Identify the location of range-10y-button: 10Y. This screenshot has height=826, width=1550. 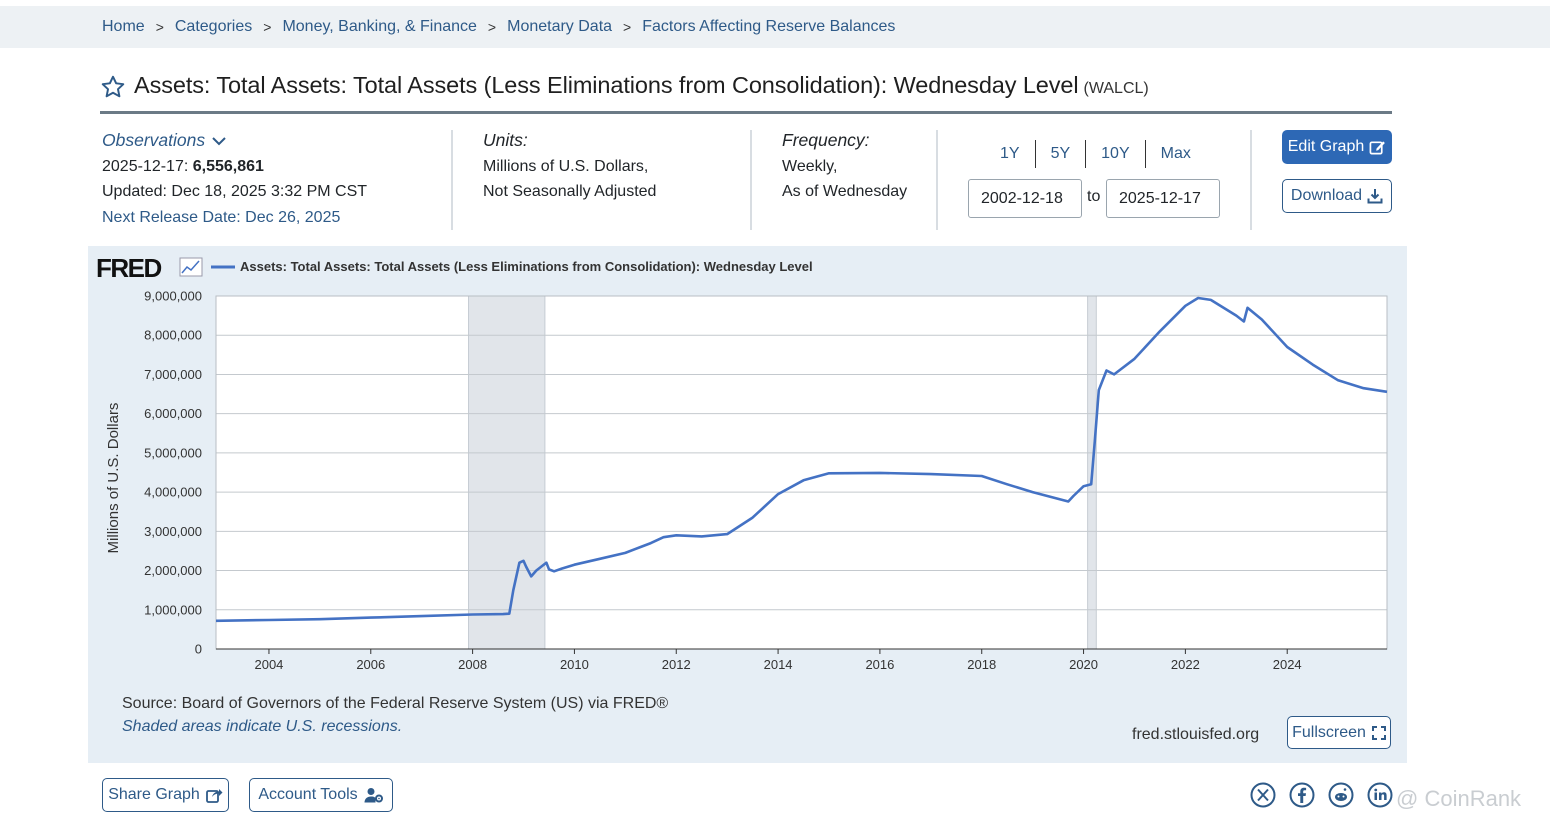
(1115, 153).